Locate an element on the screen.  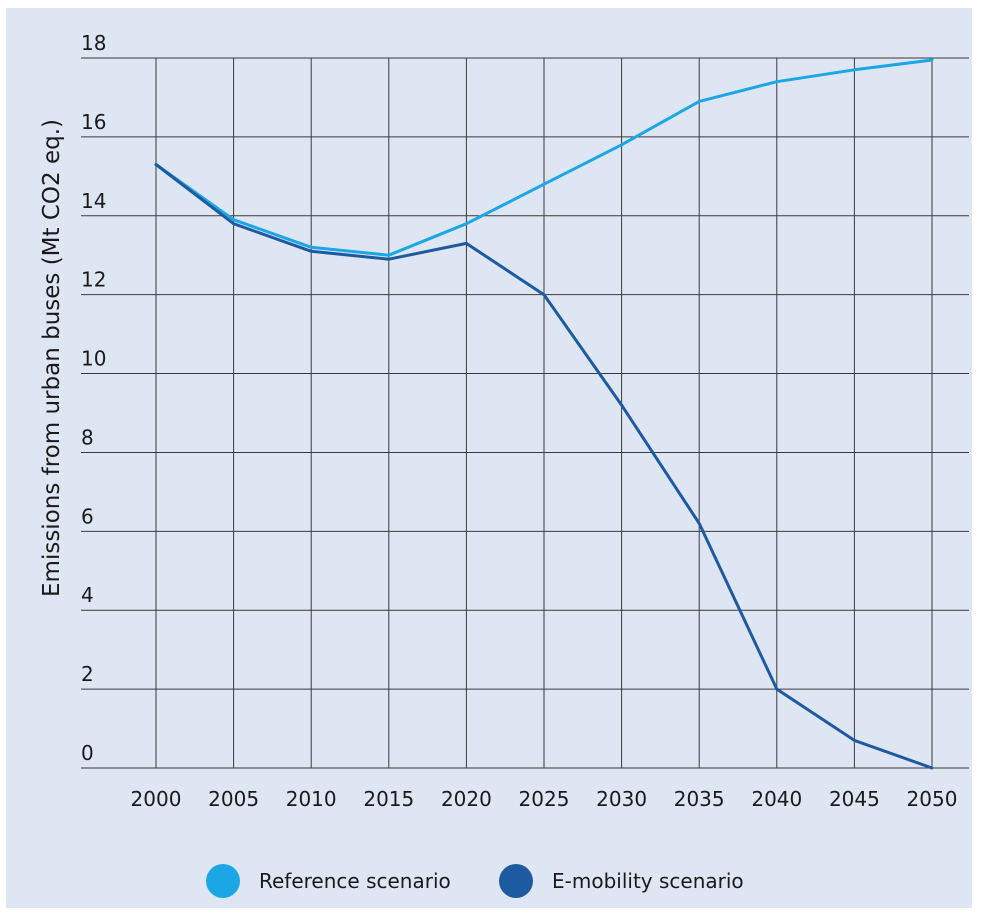
y-tick-label: 0 is located at coordinates (87, 753).